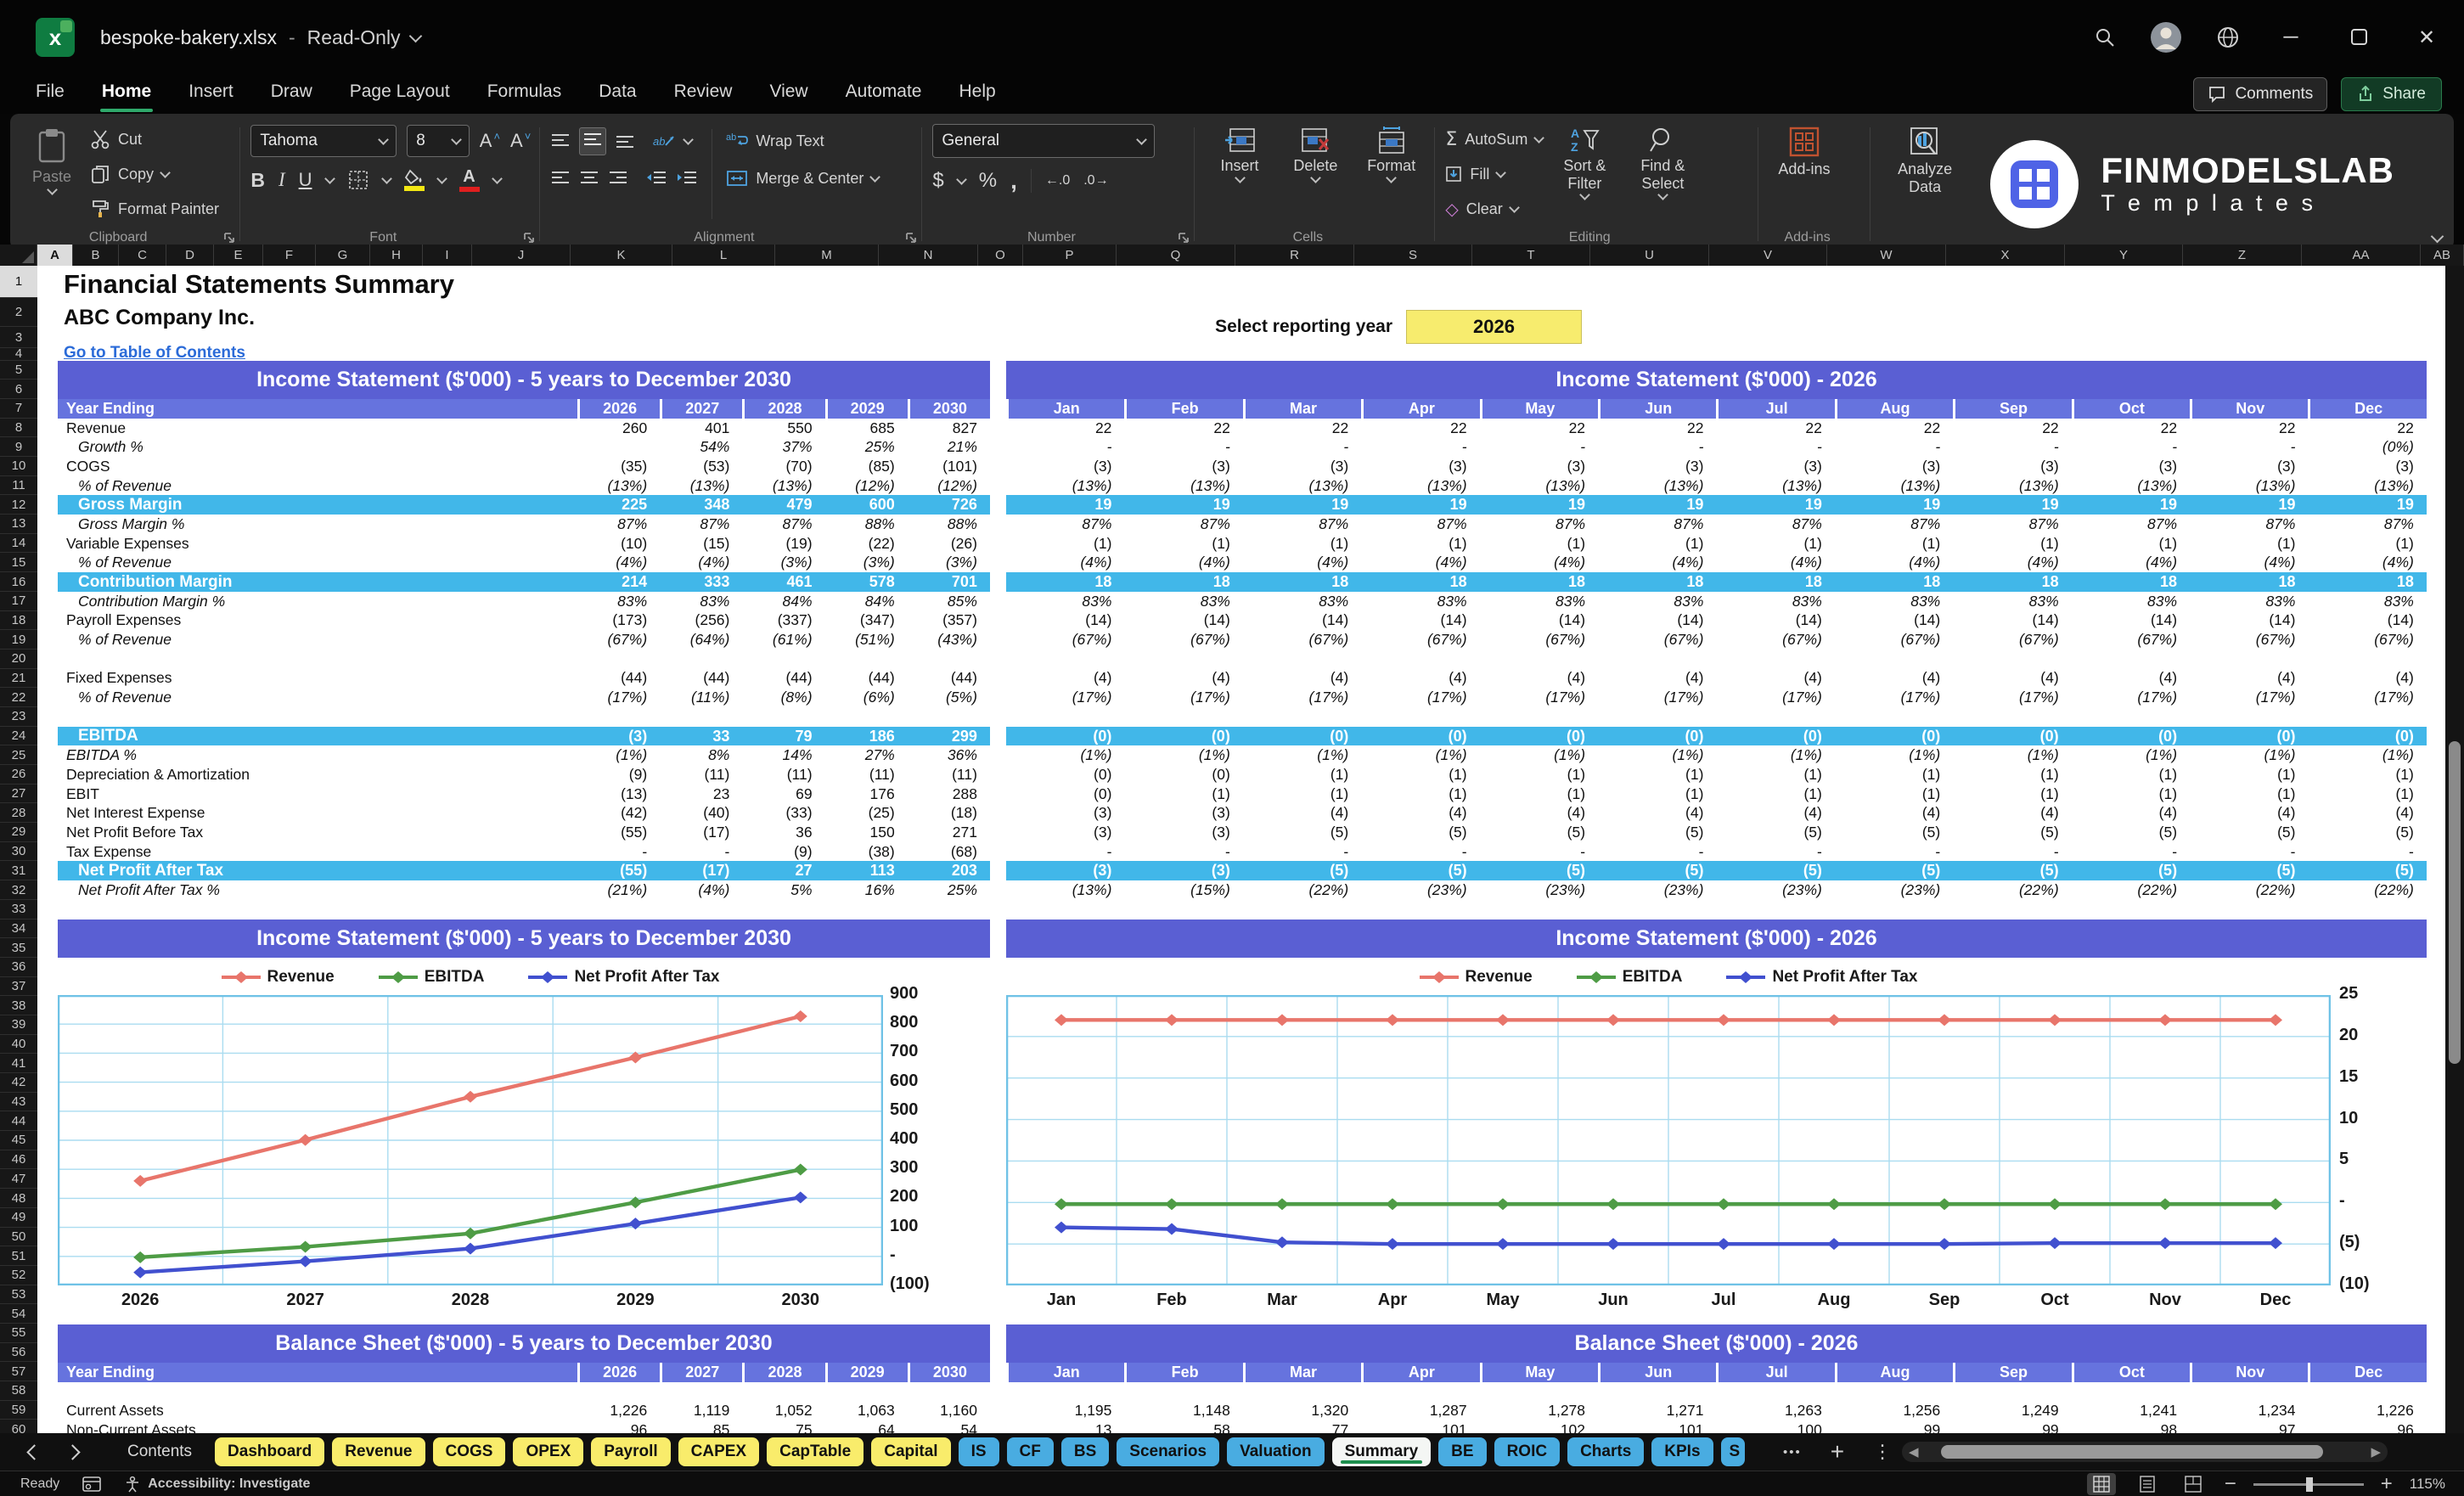  Describe the element at coordinates (18, 736) in the screenshot. I see `row-header-24: 24` at that location.